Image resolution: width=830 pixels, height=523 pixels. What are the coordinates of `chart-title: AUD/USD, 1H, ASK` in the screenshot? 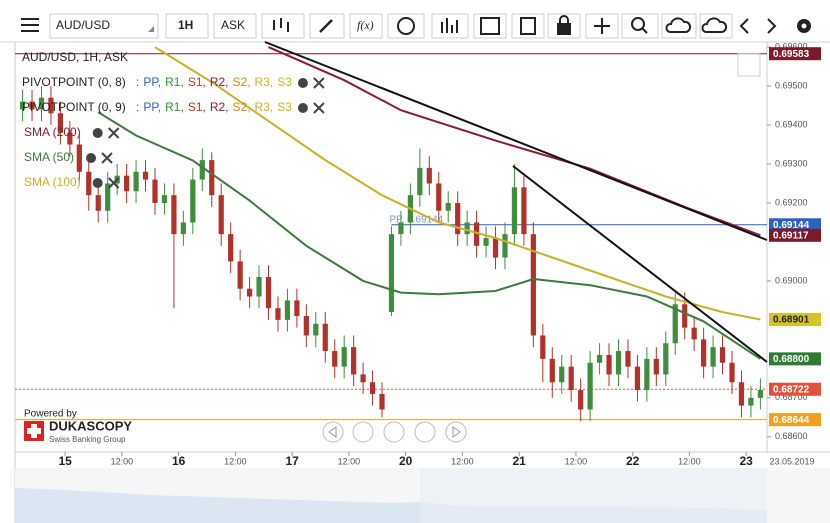 It's located at (75, 57).